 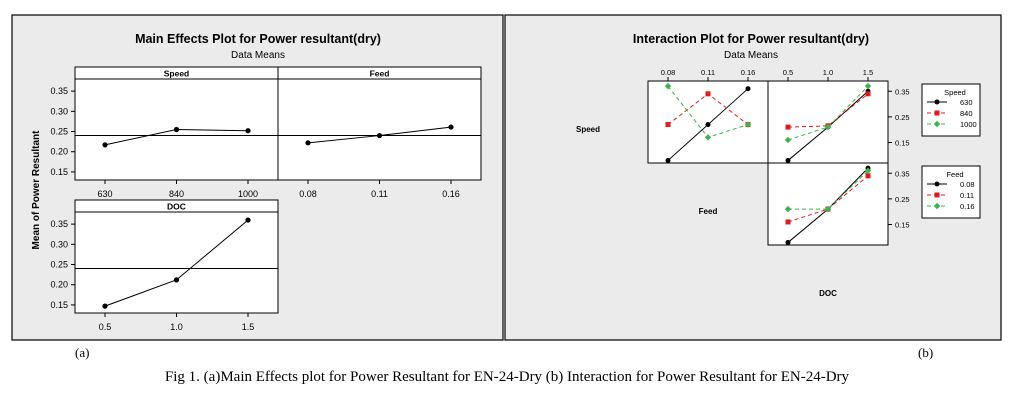 I want to click on x-tick-label: 1.0, so click(x=176, y=327).